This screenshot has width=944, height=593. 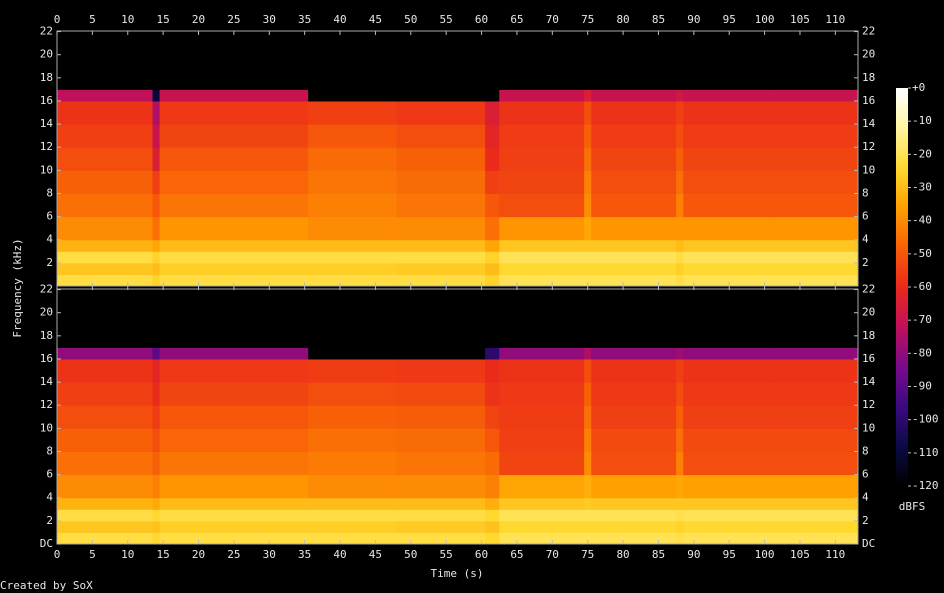 What do you see at coordinates (516, 554) in the screenshot?
I see `x-tick-label: 65` at bounding box center [516, 554].